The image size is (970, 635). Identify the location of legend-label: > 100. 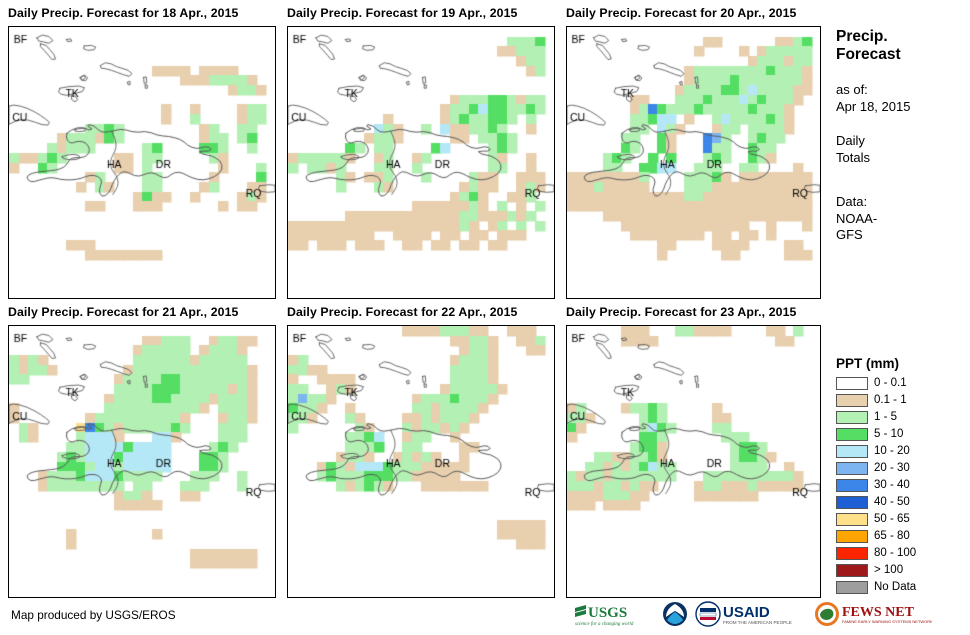
(889, 570).